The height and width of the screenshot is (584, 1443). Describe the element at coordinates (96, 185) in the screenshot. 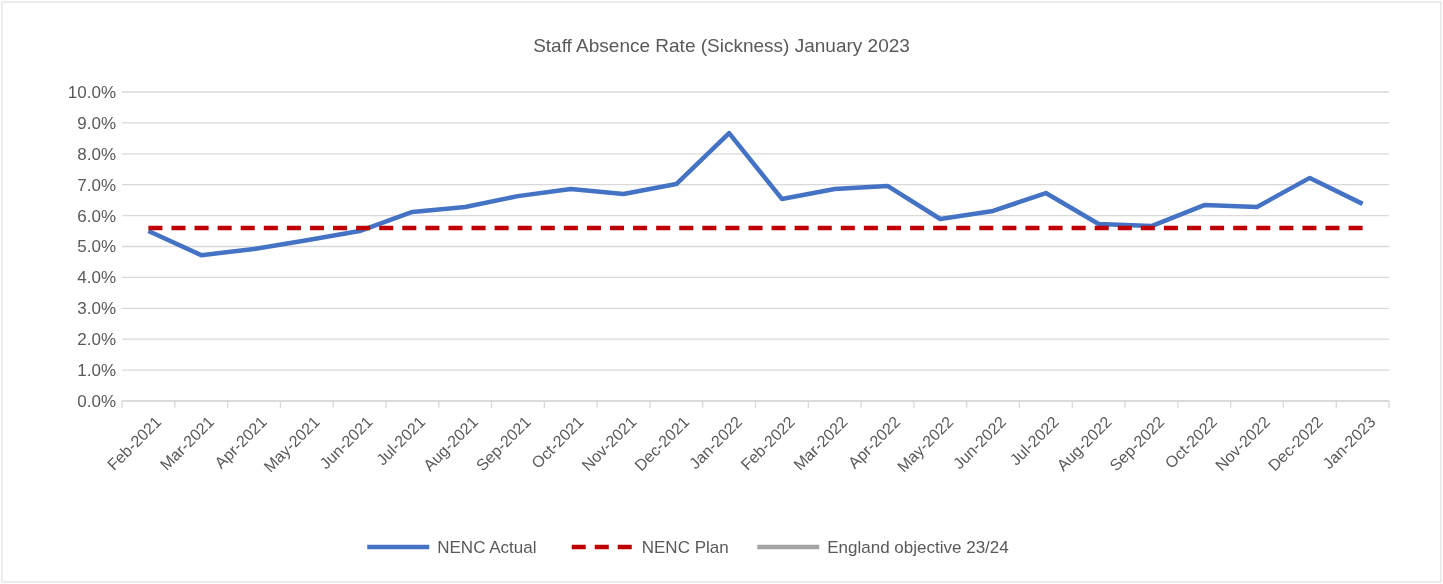

I see `y-tick-label: 7.0%` at that location.